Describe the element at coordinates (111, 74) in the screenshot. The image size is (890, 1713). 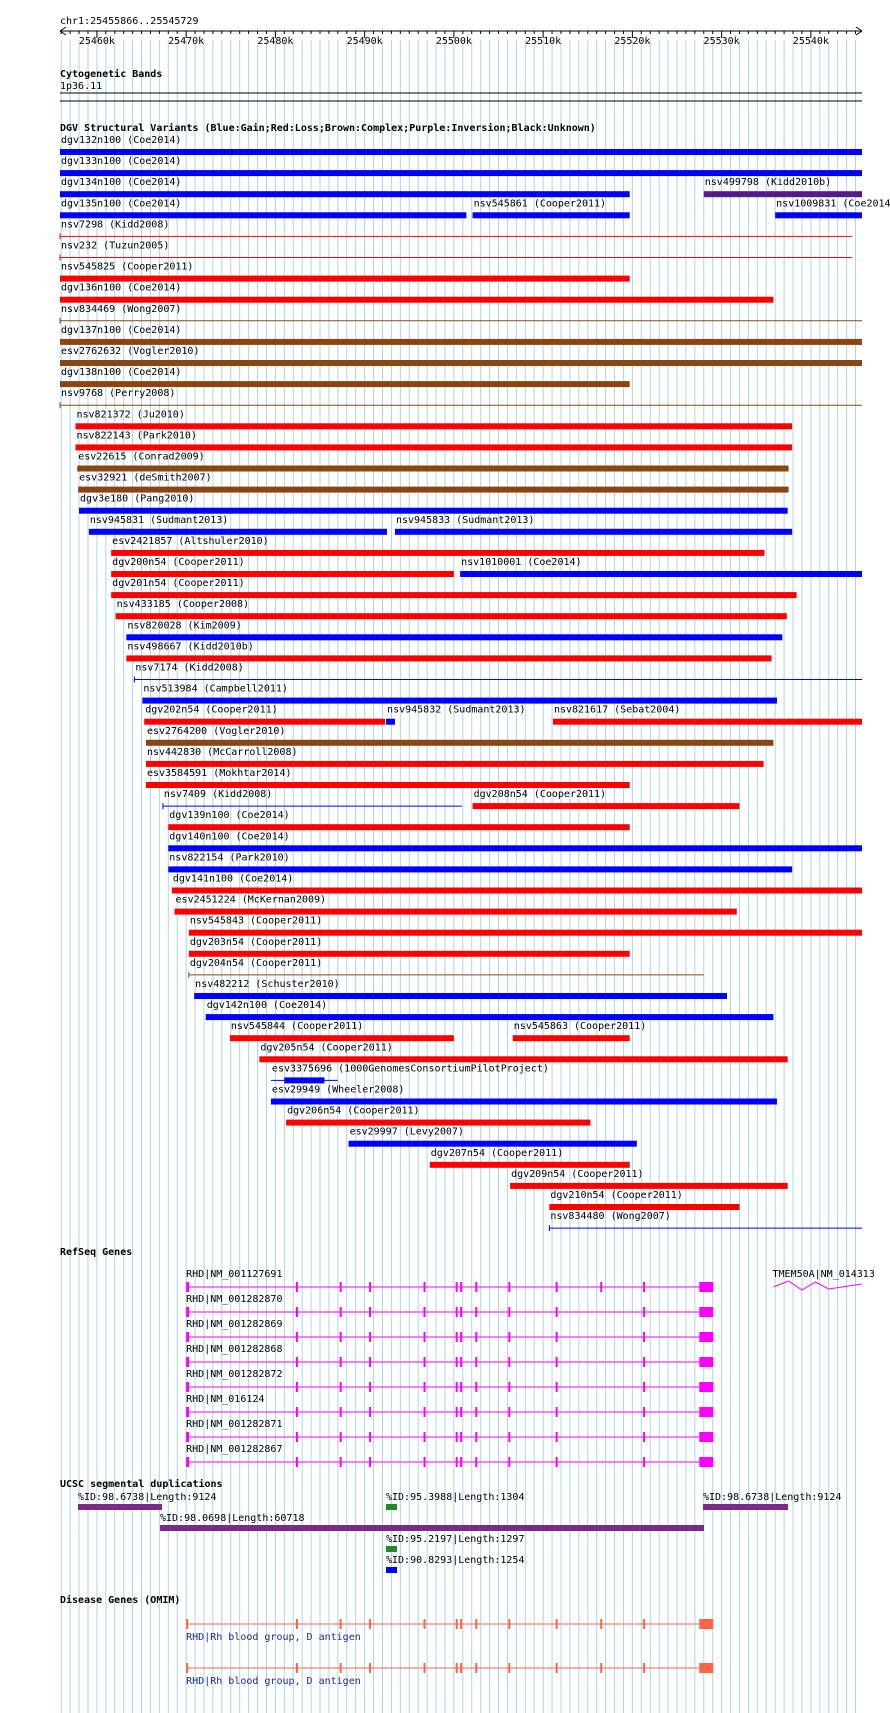
I see `cytoband-track-title: Cytogenetic Bands` at that location.